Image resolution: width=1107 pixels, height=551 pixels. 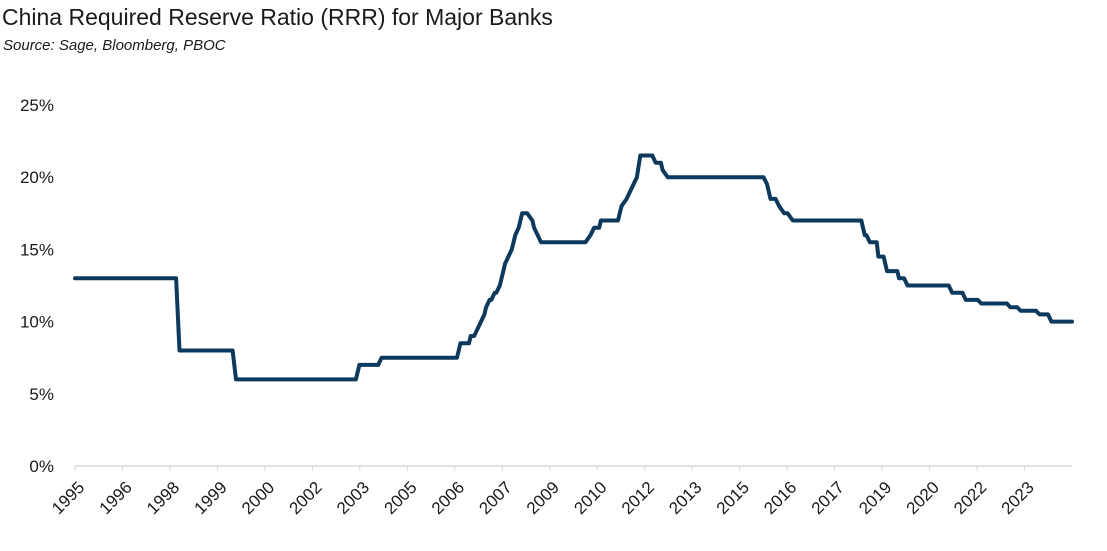 I want to click on x-axis-ticks, so click(x=550, y=468).